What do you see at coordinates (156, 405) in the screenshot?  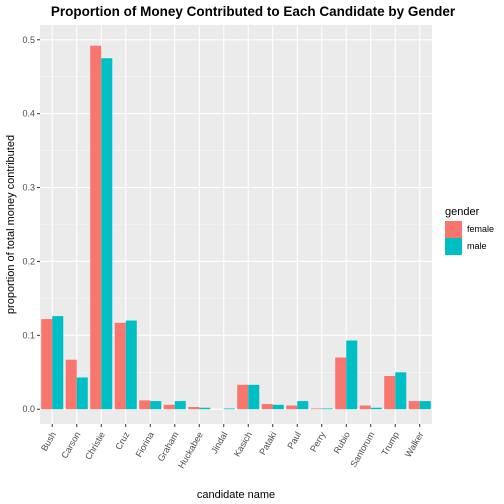 I see `bar-male-fiorina` at bounding box center [156, 405].